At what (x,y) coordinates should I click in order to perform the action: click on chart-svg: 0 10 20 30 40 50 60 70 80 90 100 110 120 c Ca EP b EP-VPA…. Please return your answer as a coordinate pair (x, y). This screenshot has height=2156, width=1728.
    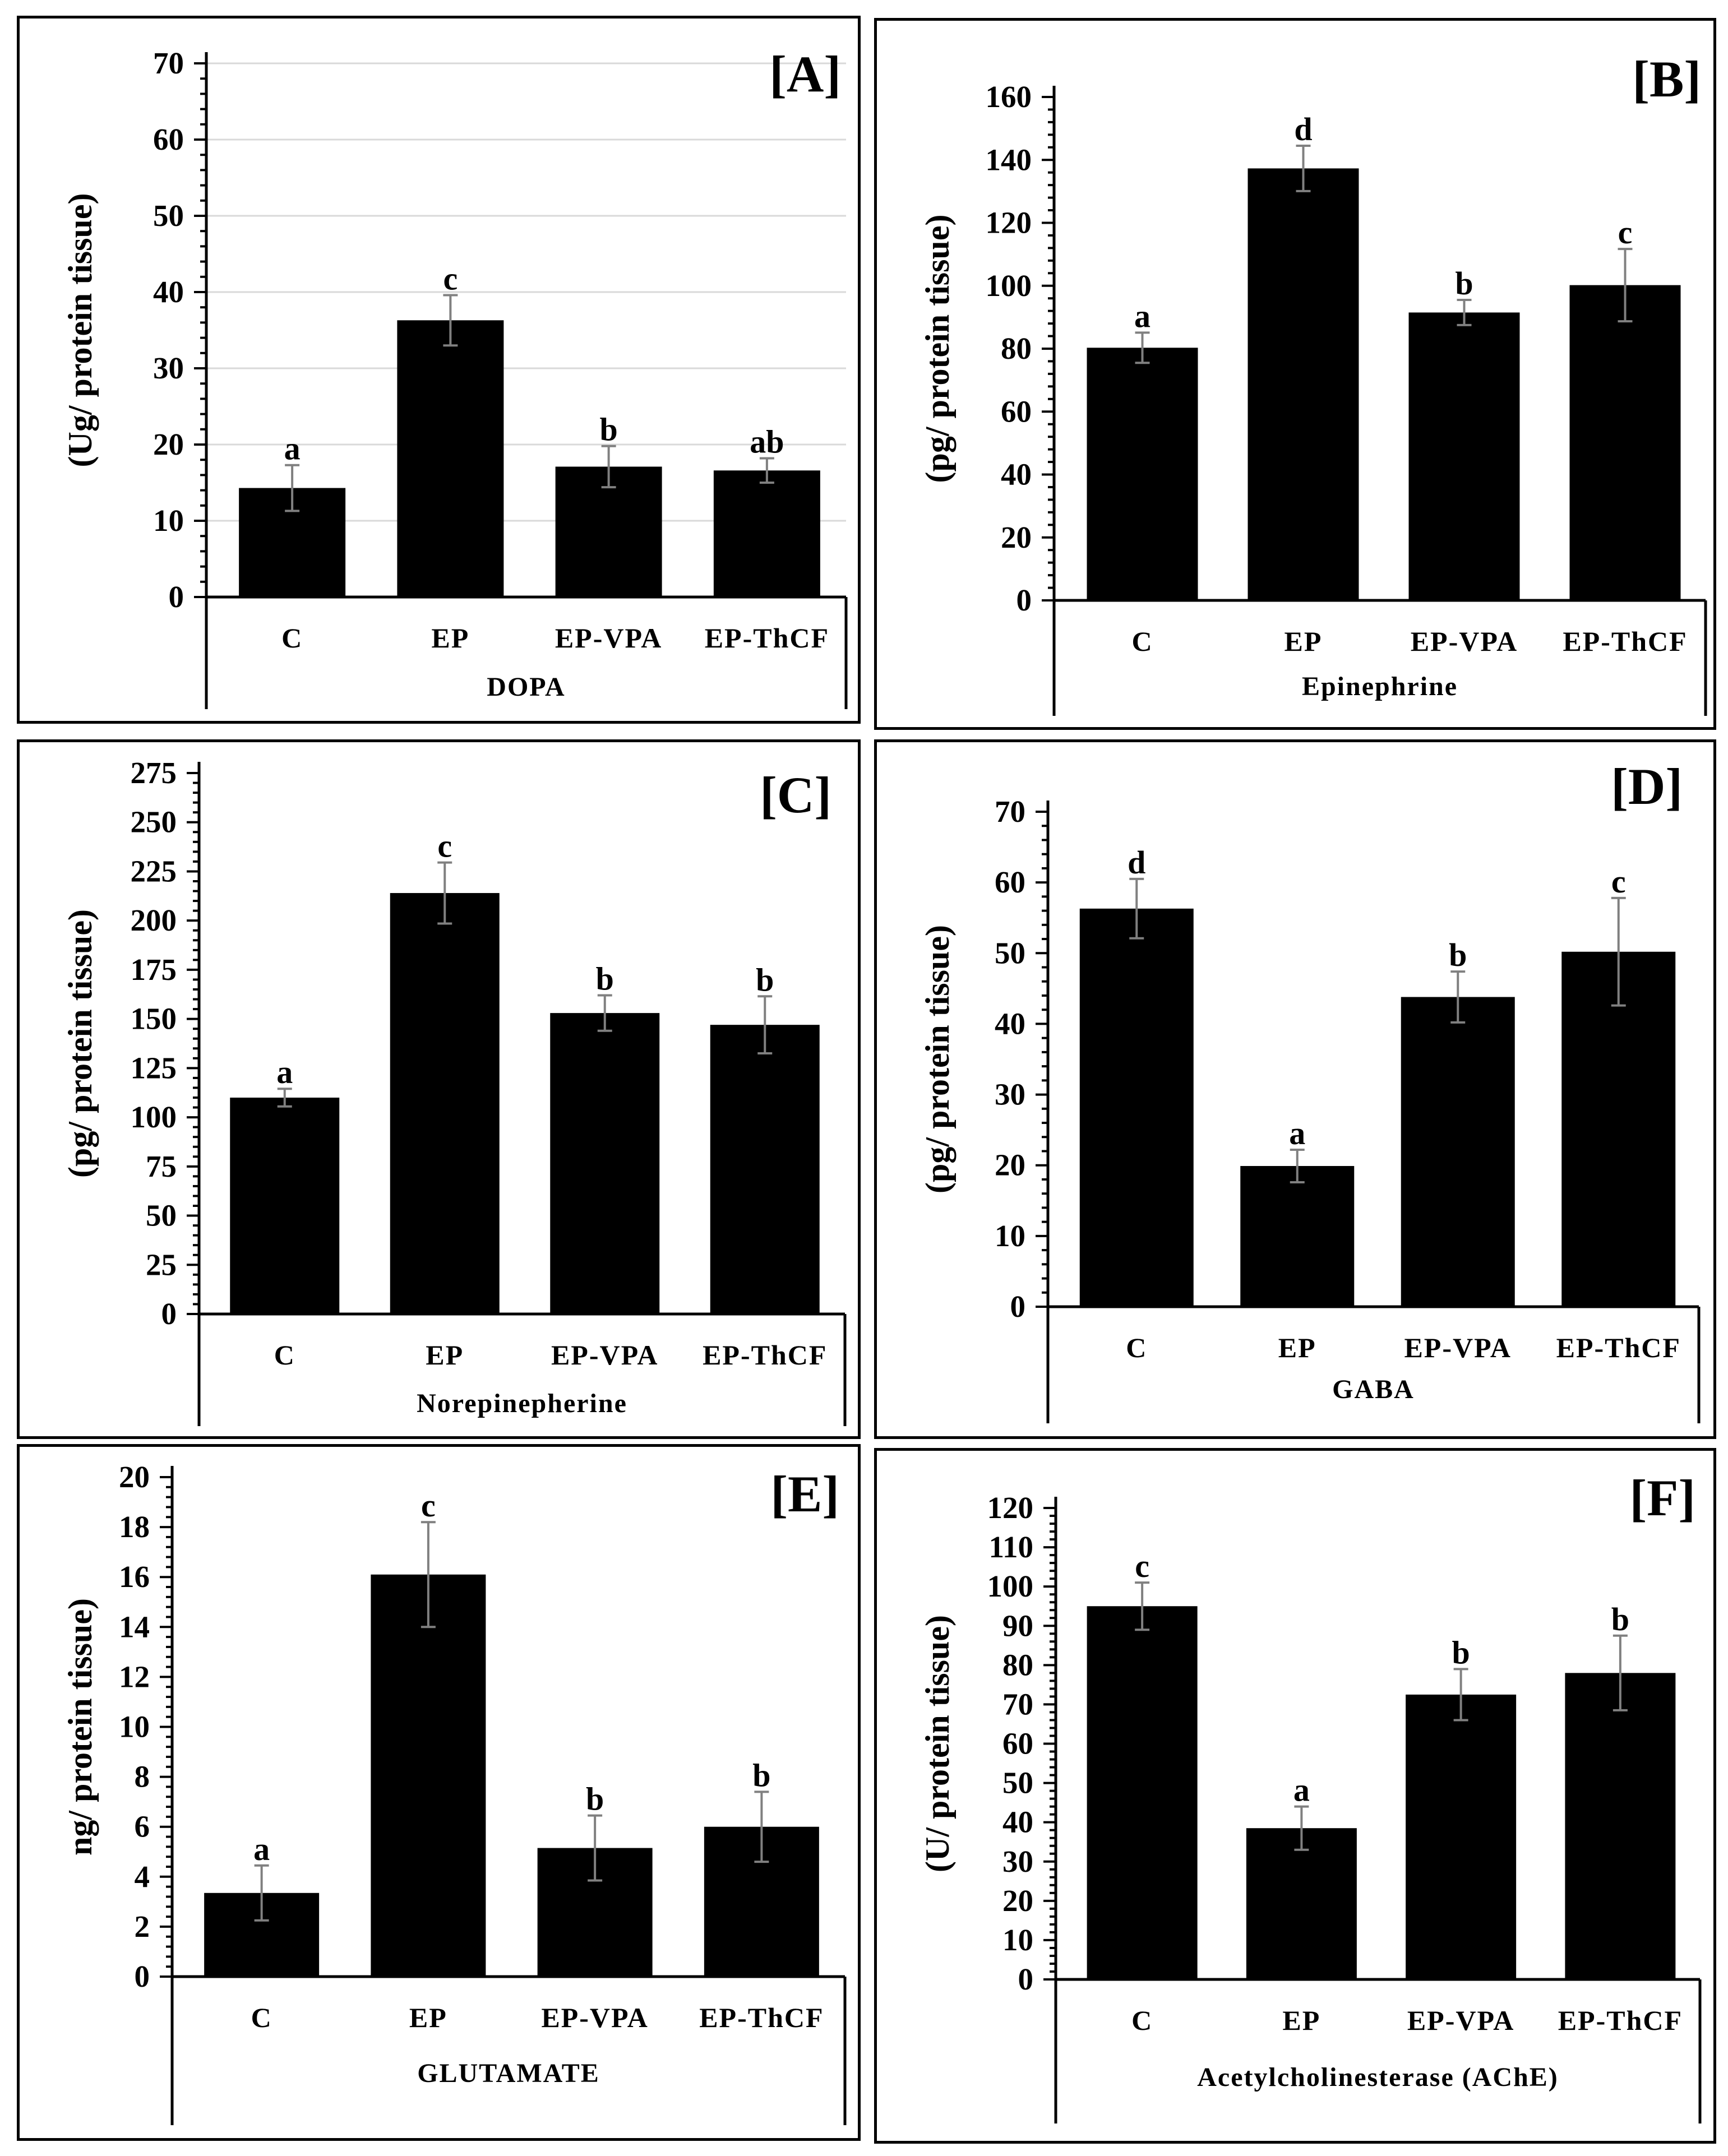
    Looking at the image, I should click on (1310, 1796).